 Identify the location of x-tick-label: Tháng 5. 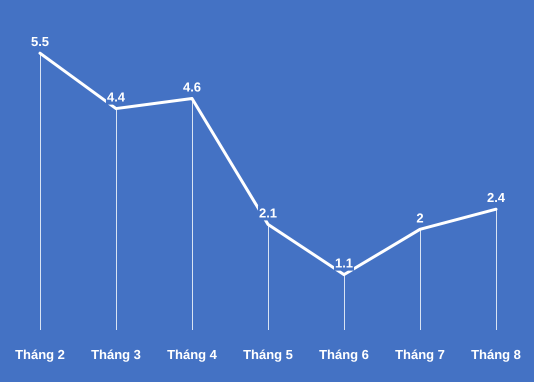
(268, 354).